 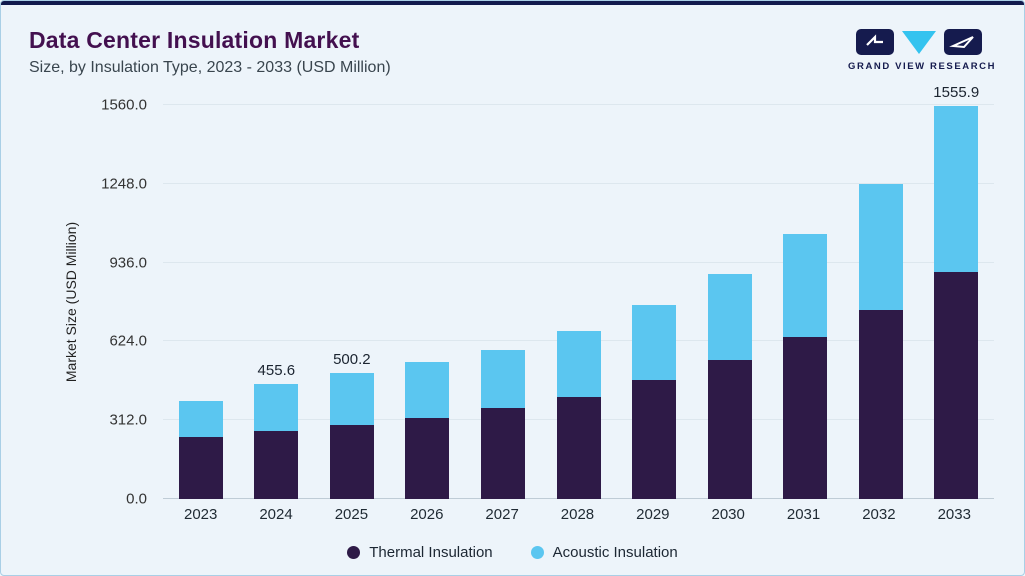 What do you see at coordinates (956, 93) in the screenshot?
I see `bar-value-label: 1555.9` at bounding box center [956, 93].